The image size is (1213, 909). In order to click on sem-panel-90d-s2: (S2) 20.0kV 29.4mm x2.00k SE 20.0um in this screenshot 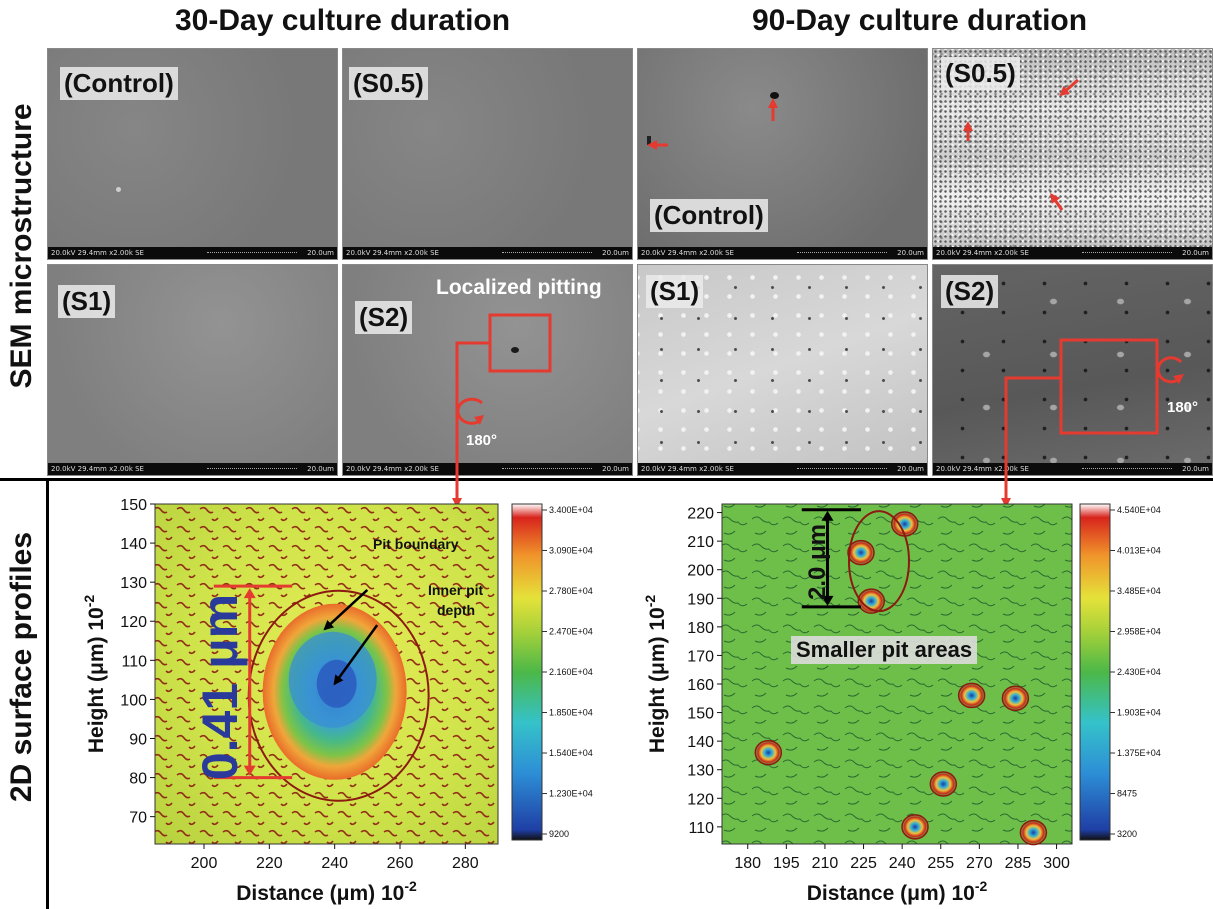, I will do `click(1072, 370)`.